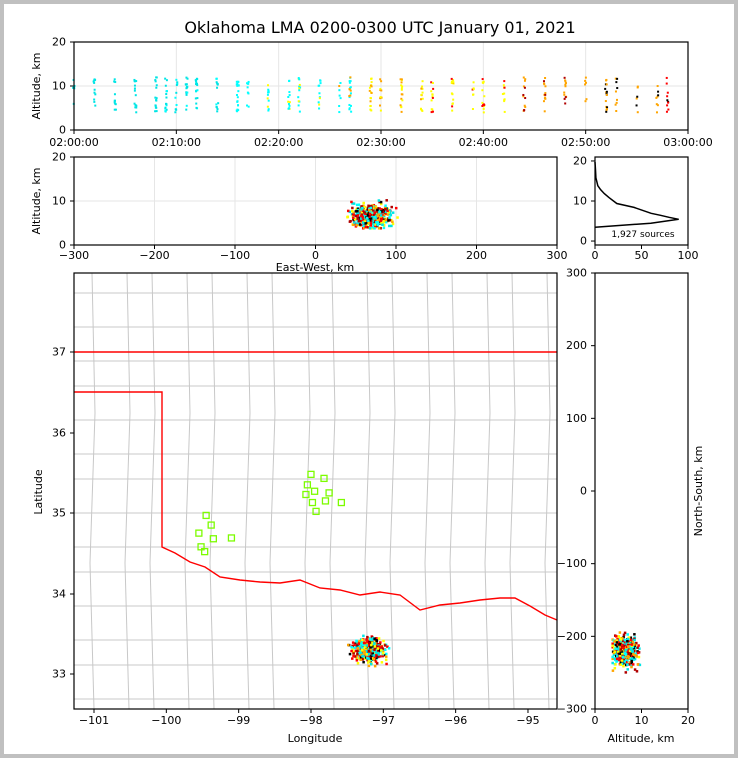 The image size is (738, 758). What do you see at coordinates (59, 594) in the screenshot?
I see `y-tick-label: 34` at bounding box center [59, 594].